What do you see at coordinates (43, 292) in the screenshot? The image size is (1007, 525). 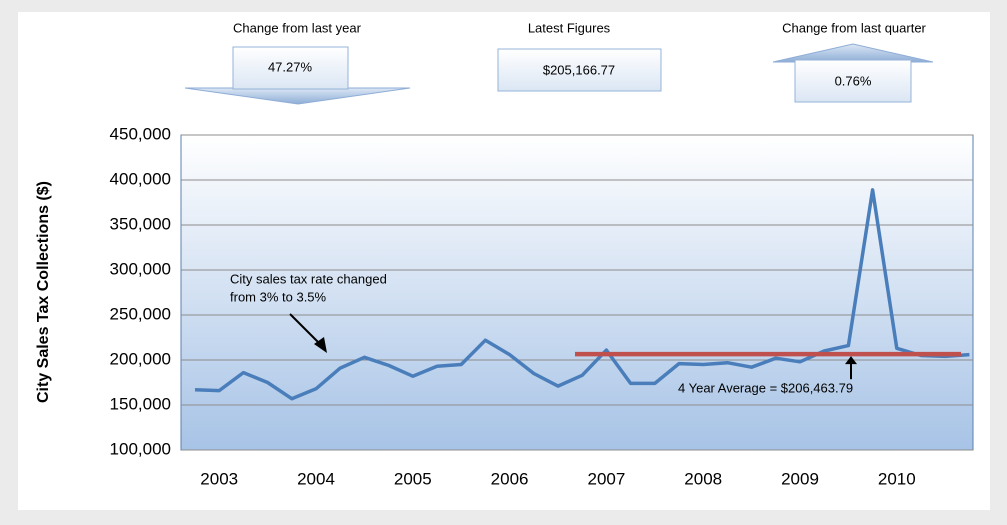 I see `y-axis-title: City Sales Tax Collections ($)` at bounding box center [43, 292].